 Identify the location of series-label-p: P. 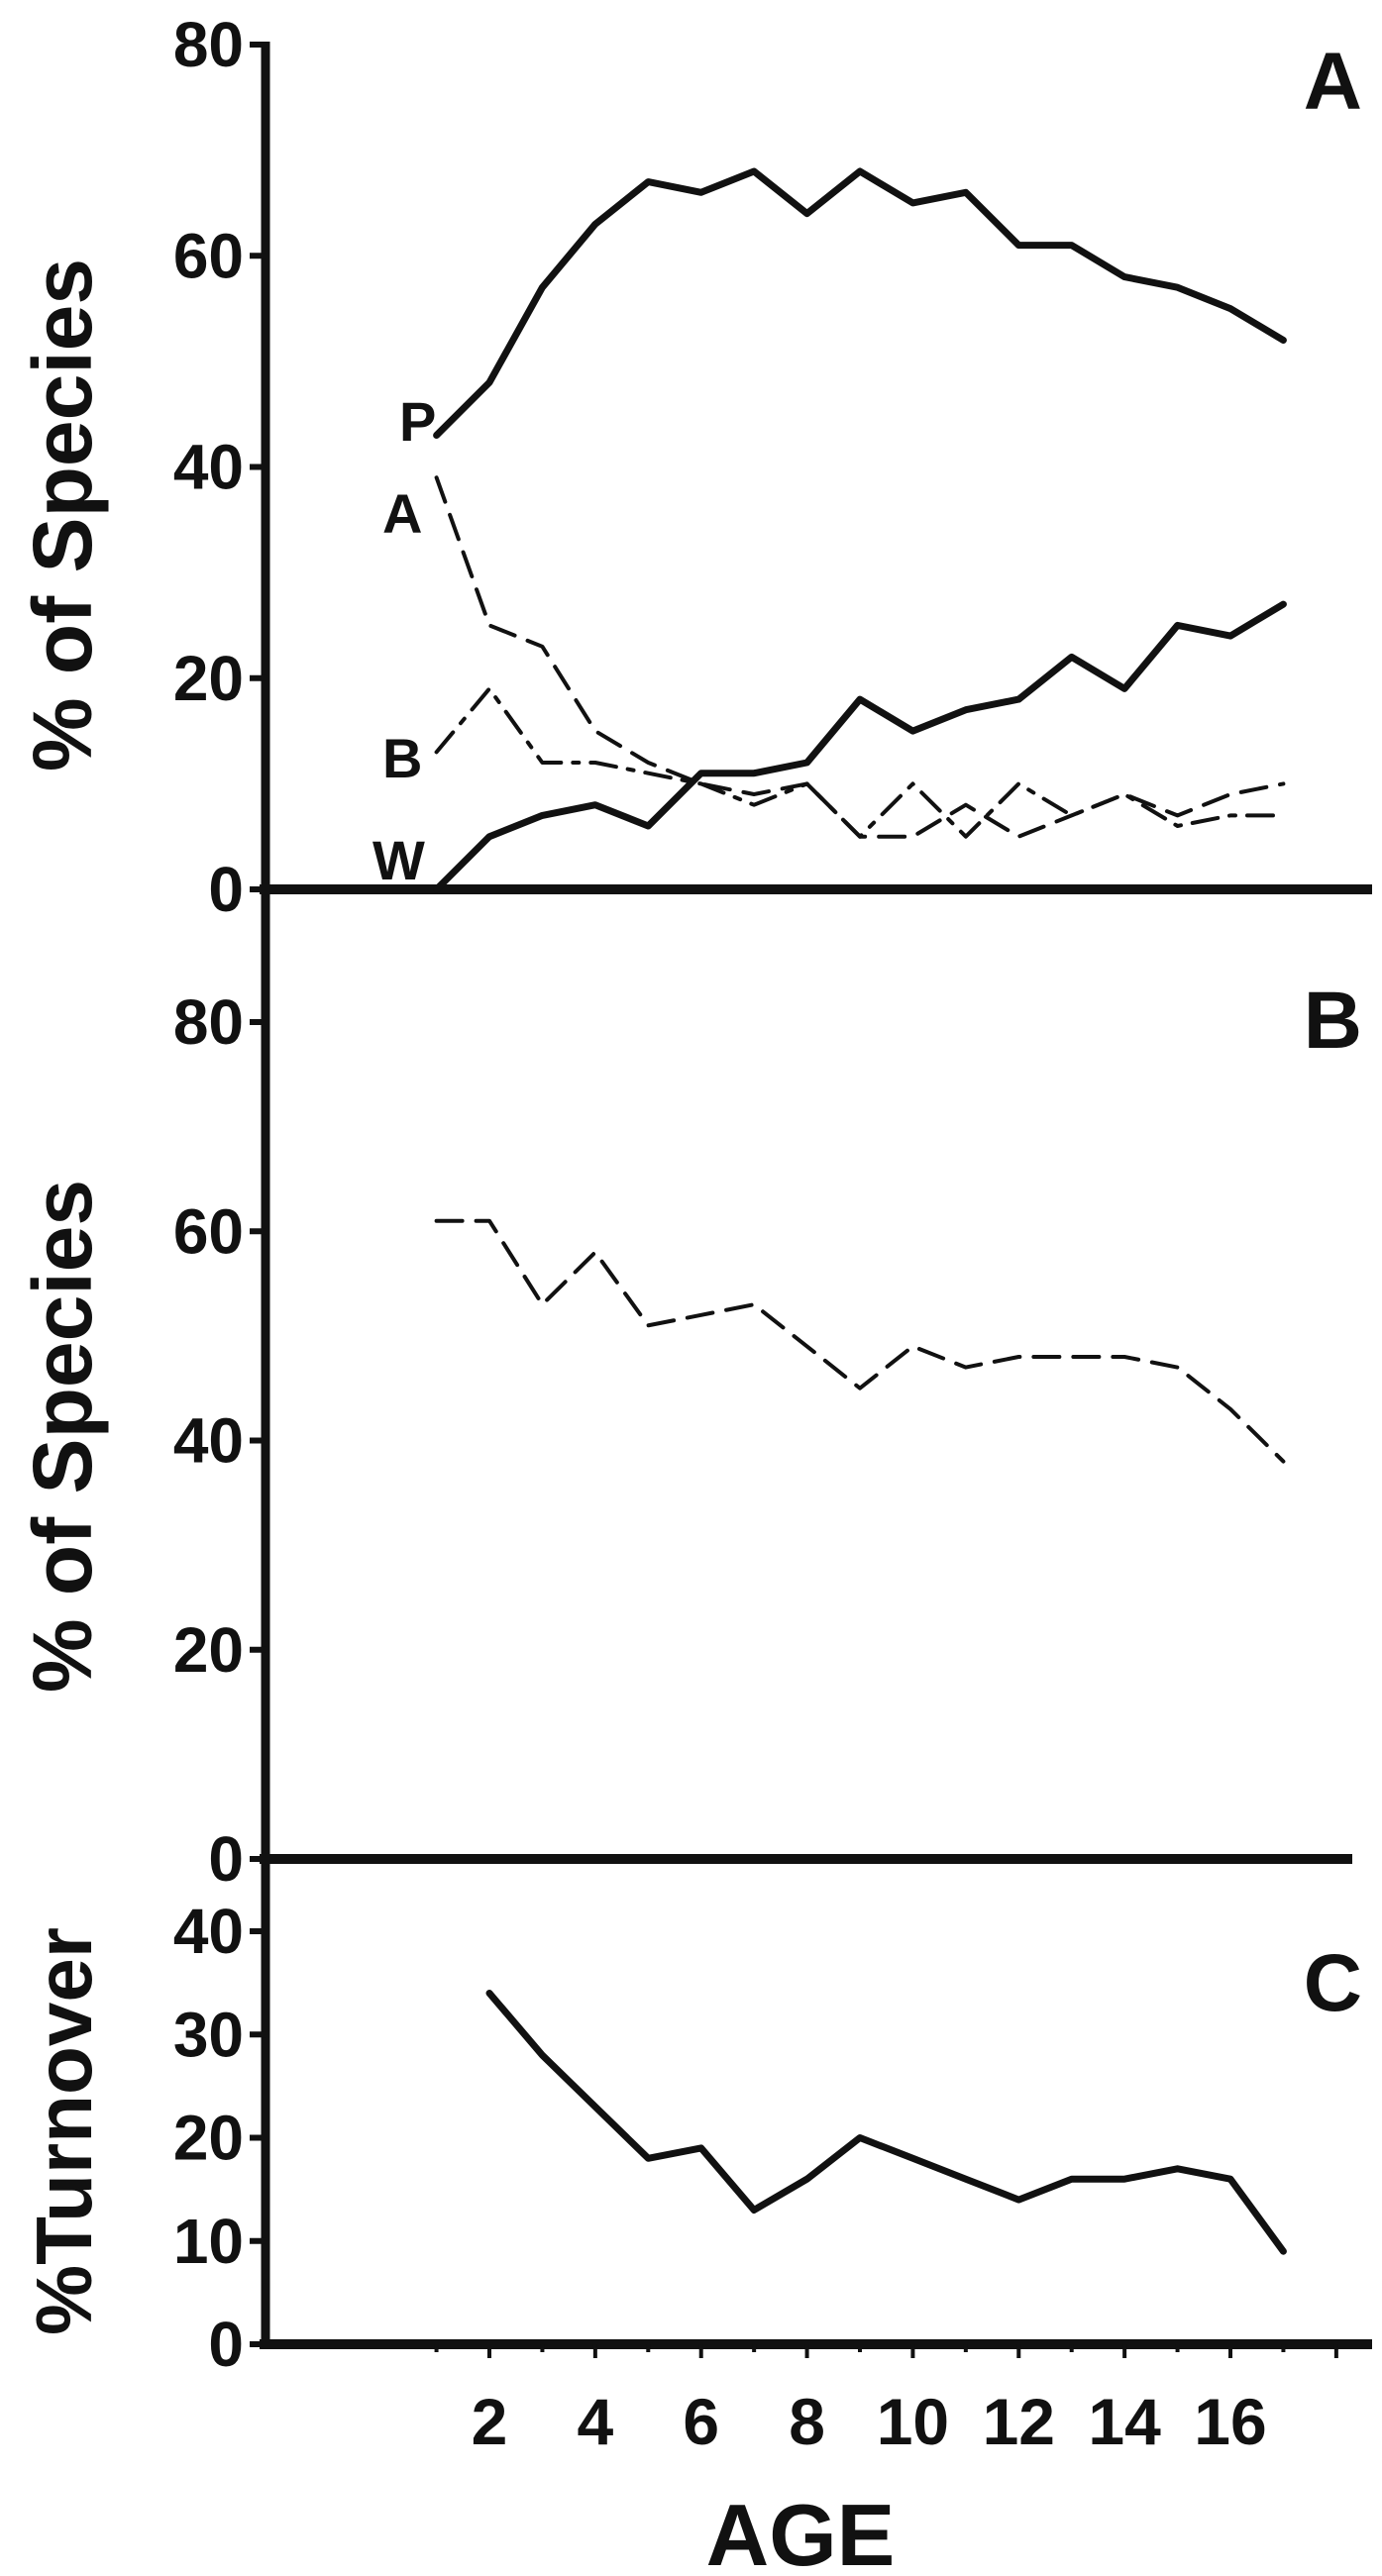
(418, 421).